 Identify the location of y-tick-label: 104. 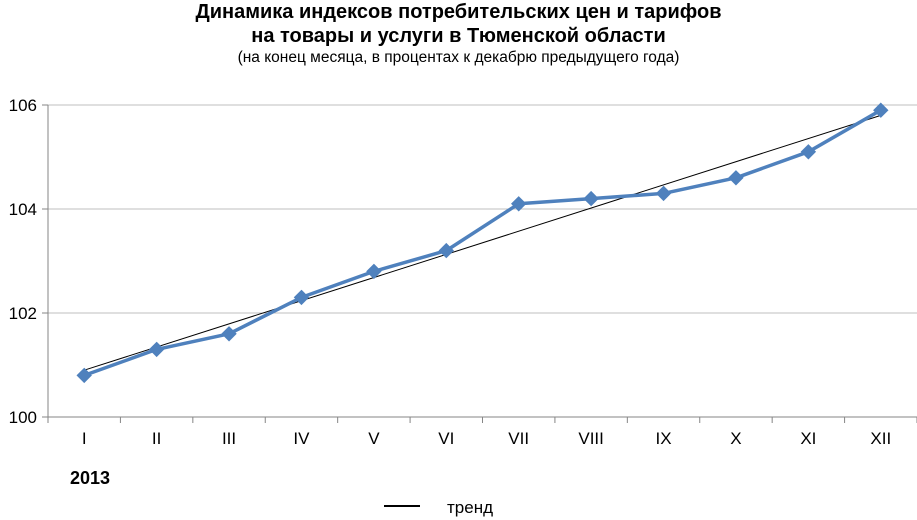
(23, 209).